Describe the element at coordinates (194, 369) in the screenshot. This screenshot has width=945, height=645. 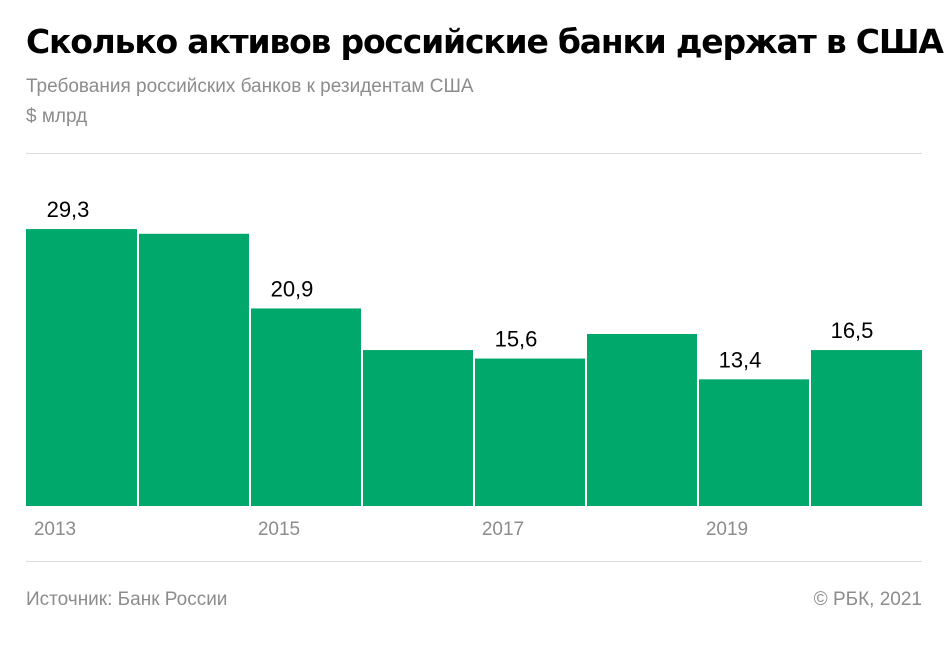
I see `bar-2014` at that location.